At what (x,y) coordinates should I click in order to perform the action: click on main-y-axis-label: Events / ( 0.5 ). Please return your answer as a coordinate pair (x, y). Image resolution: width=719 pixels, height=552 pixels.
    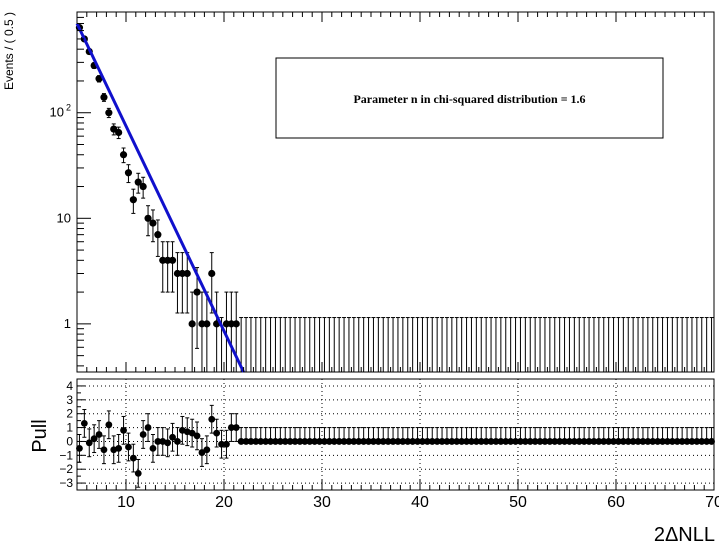
    Looking at the image, I should click on (9, 51).